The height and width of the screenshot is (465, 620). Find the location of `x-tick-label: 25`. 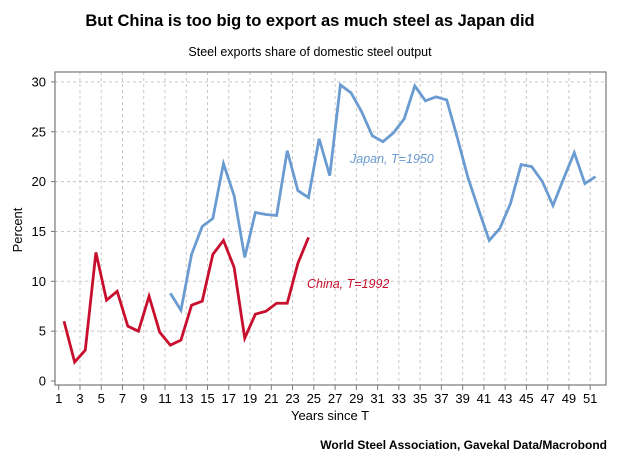

x-tick-label: 25 is located at coordinates (314, 398).